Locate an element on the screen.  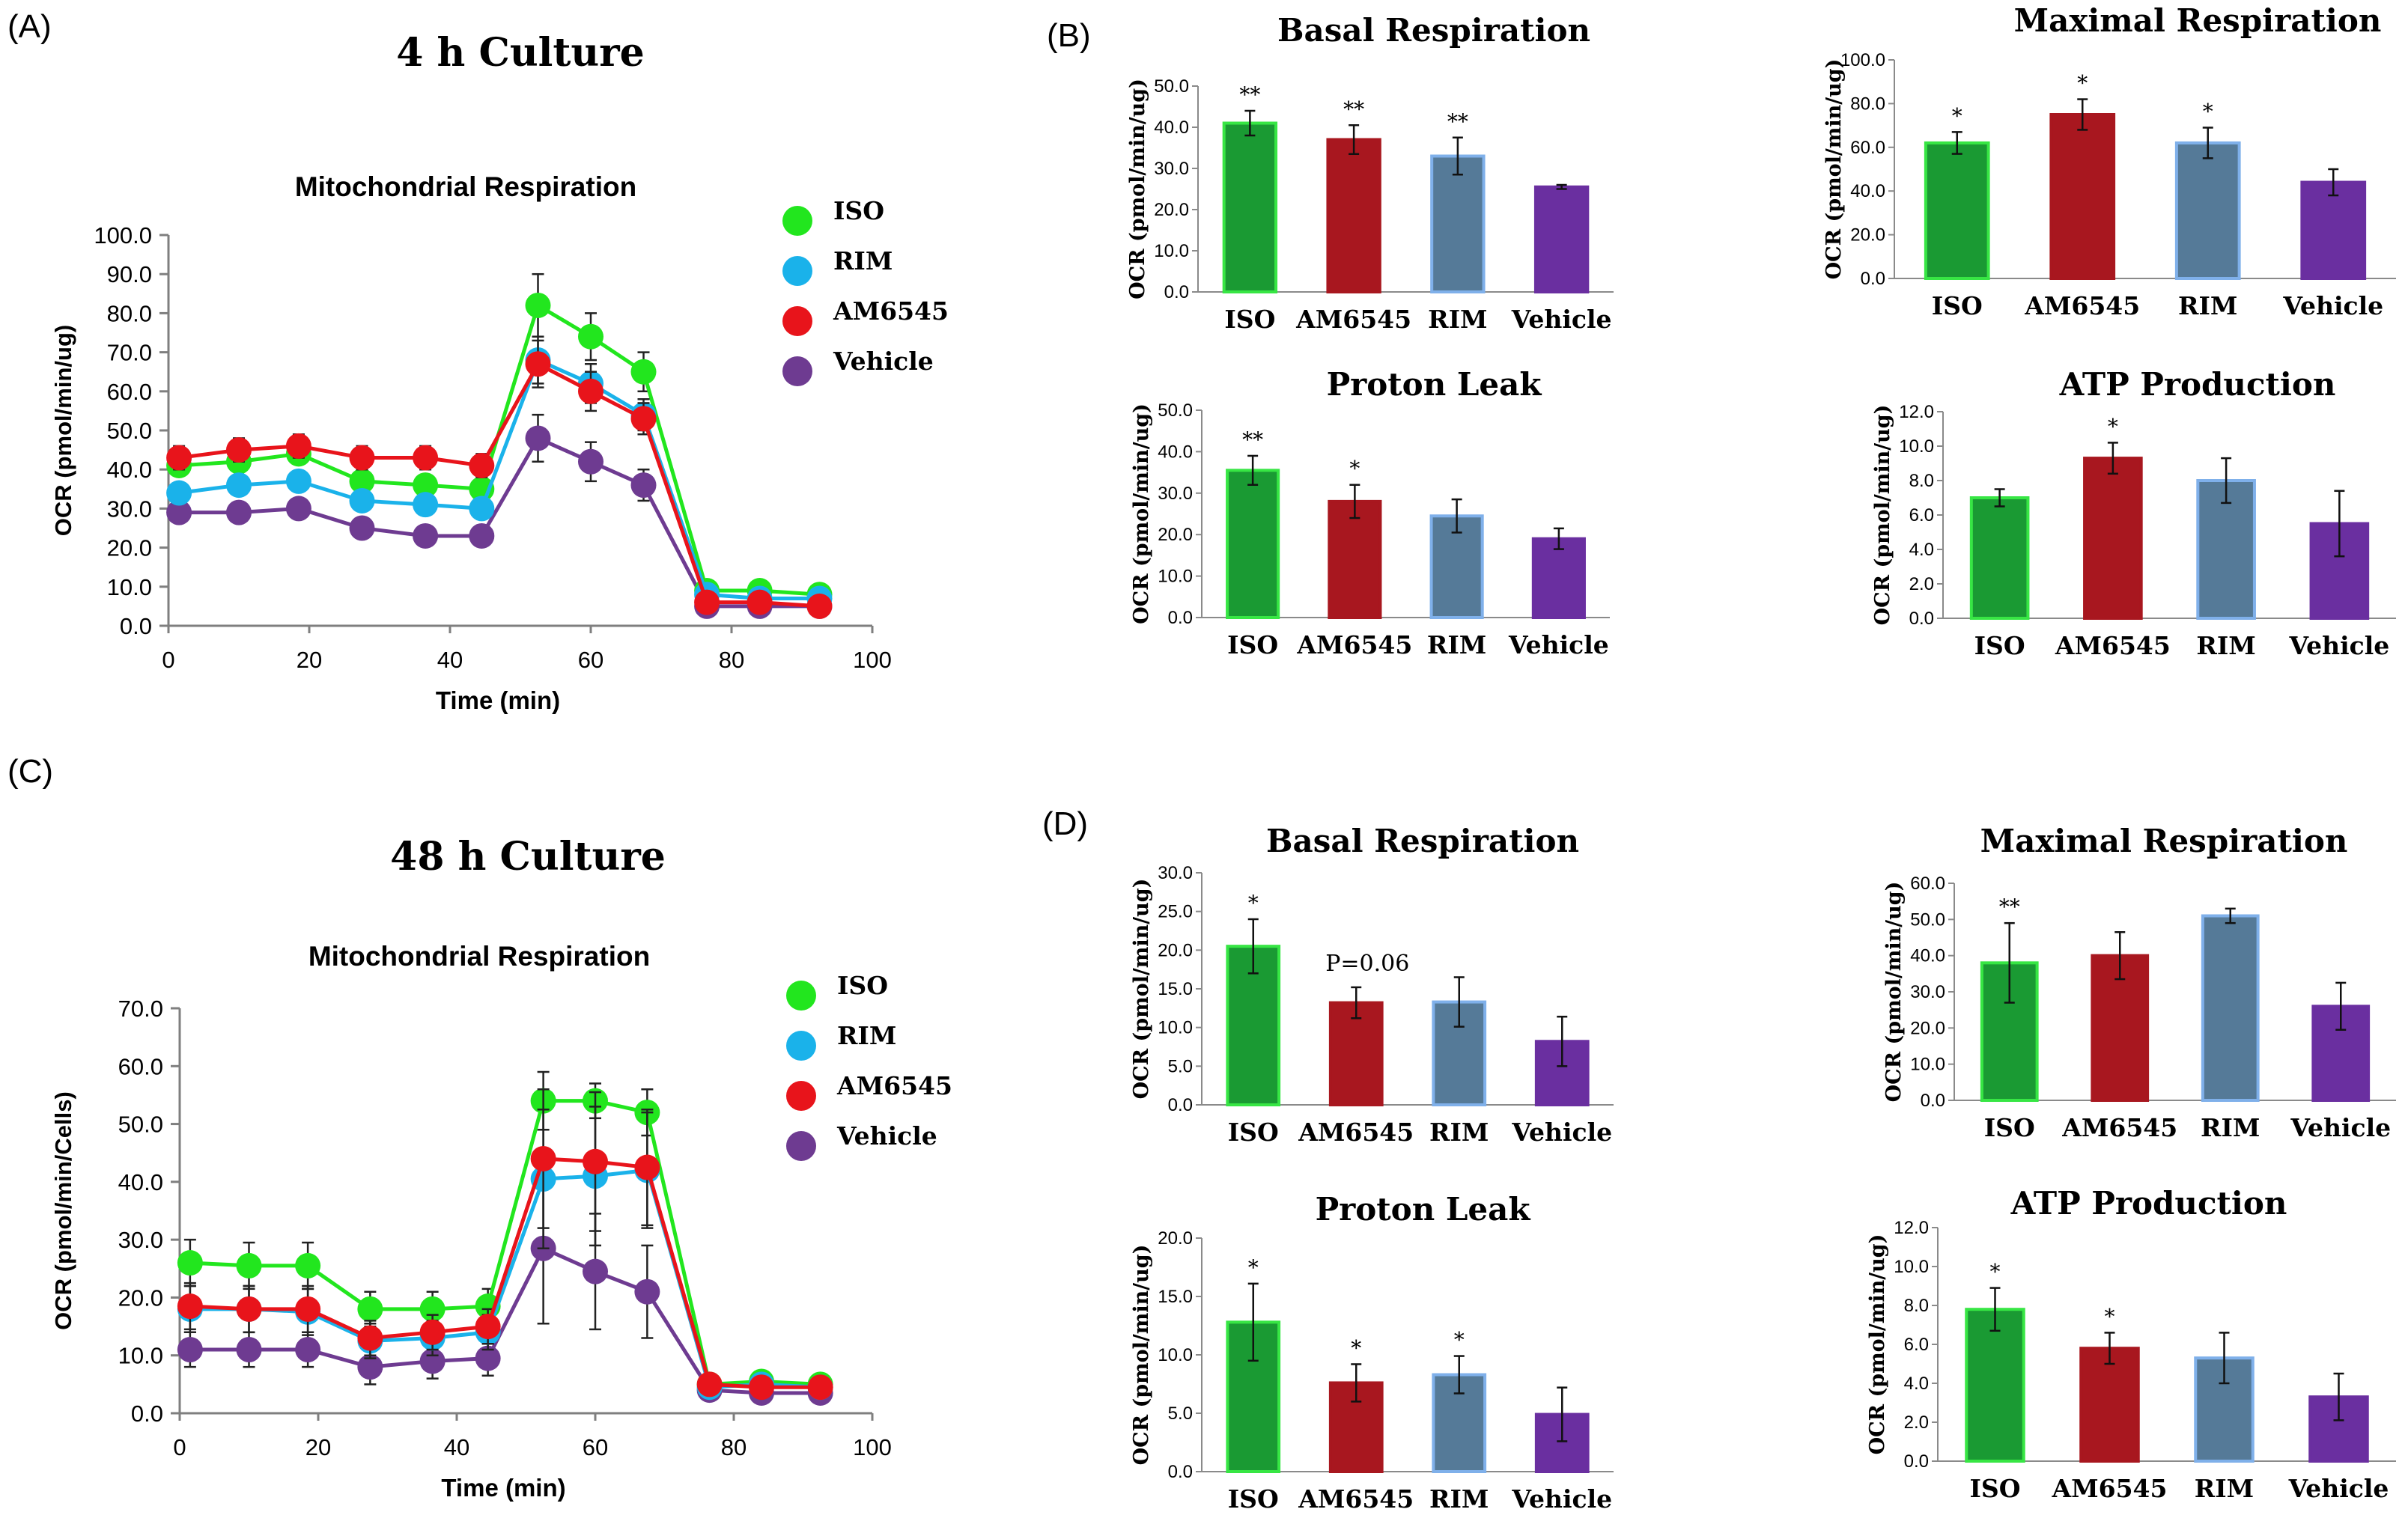
x-tick-label: 100 is located at coordinates (873, 1447).